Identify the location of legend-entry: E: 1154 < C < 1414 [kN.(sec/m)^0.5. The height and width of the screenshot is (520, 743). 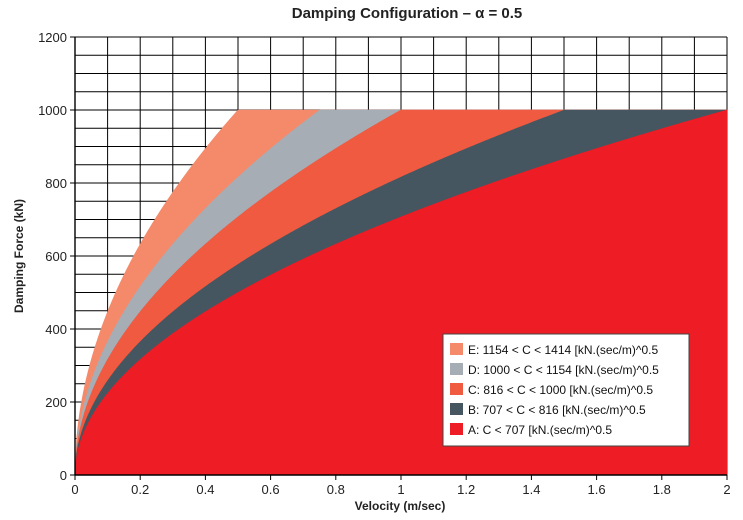
(563, 350).